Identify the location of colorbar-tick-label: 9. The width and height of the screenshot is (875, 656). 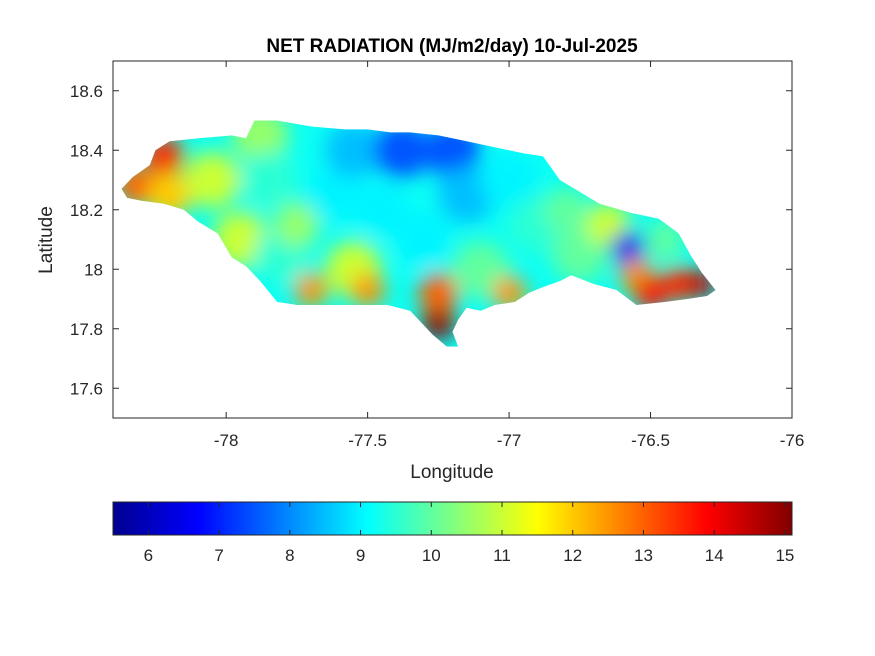
(360, 555).